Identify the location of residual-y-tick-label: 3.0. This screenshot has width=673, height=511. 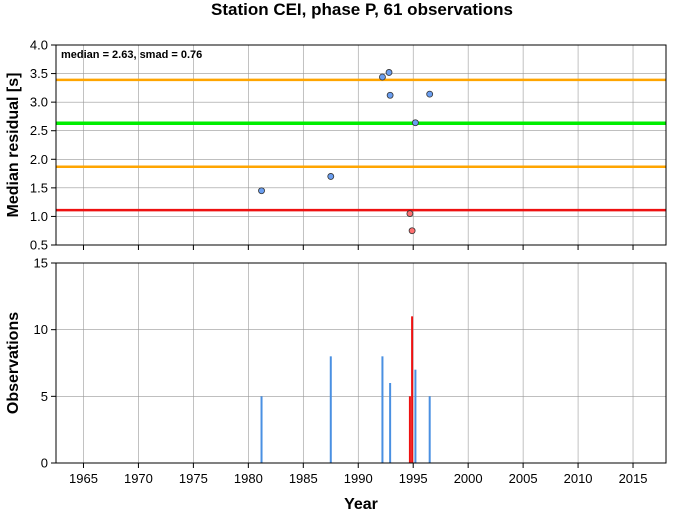
(39, 102).